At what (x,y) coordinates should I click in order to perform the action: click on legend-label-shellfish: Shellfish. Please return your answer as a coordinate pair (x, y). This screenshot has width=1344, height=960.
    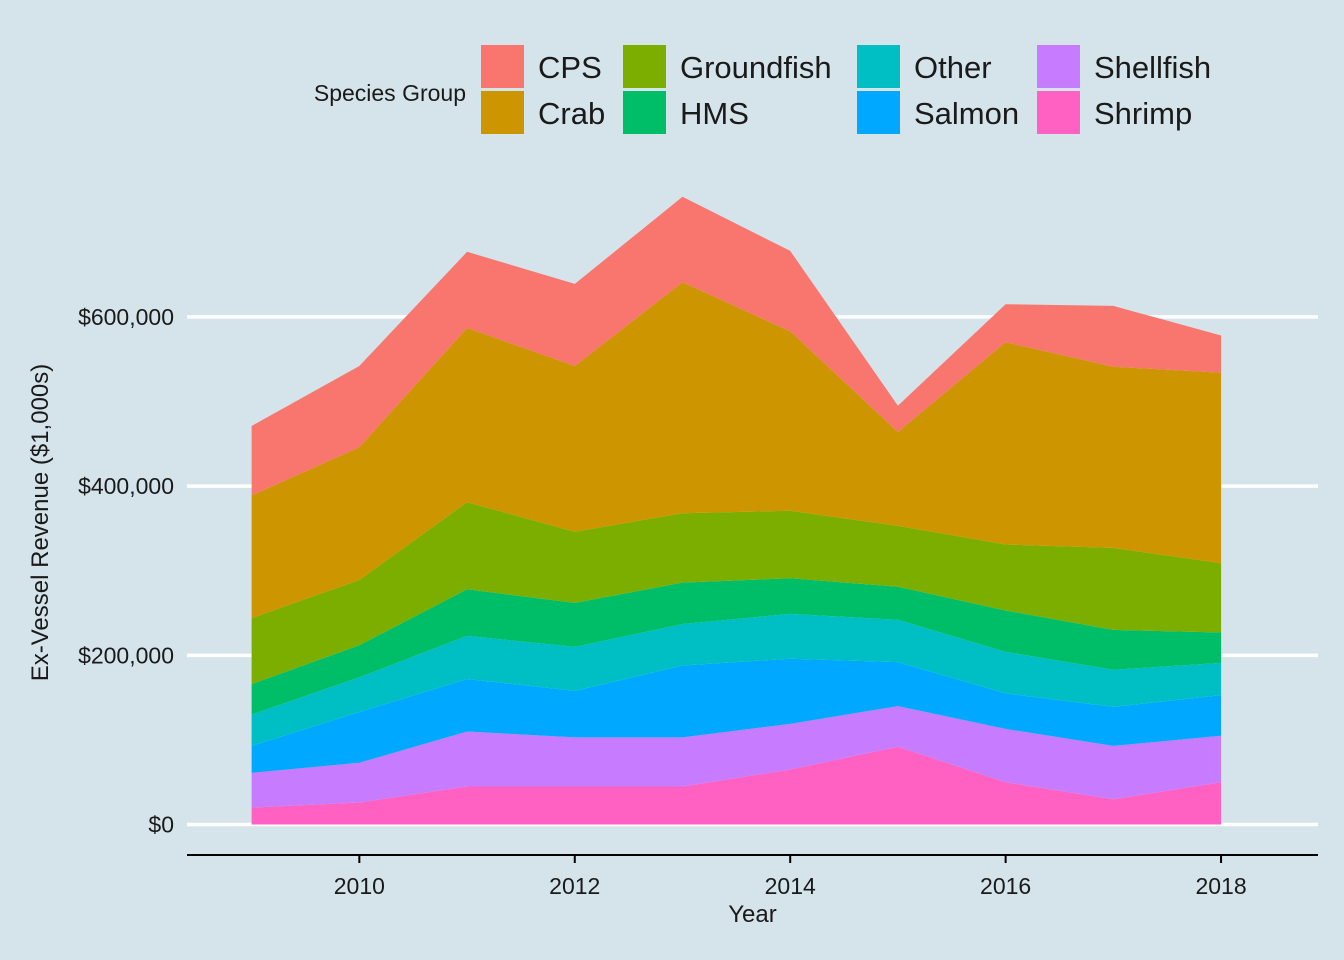
    Looking at the image, I should click on (1152, 67).